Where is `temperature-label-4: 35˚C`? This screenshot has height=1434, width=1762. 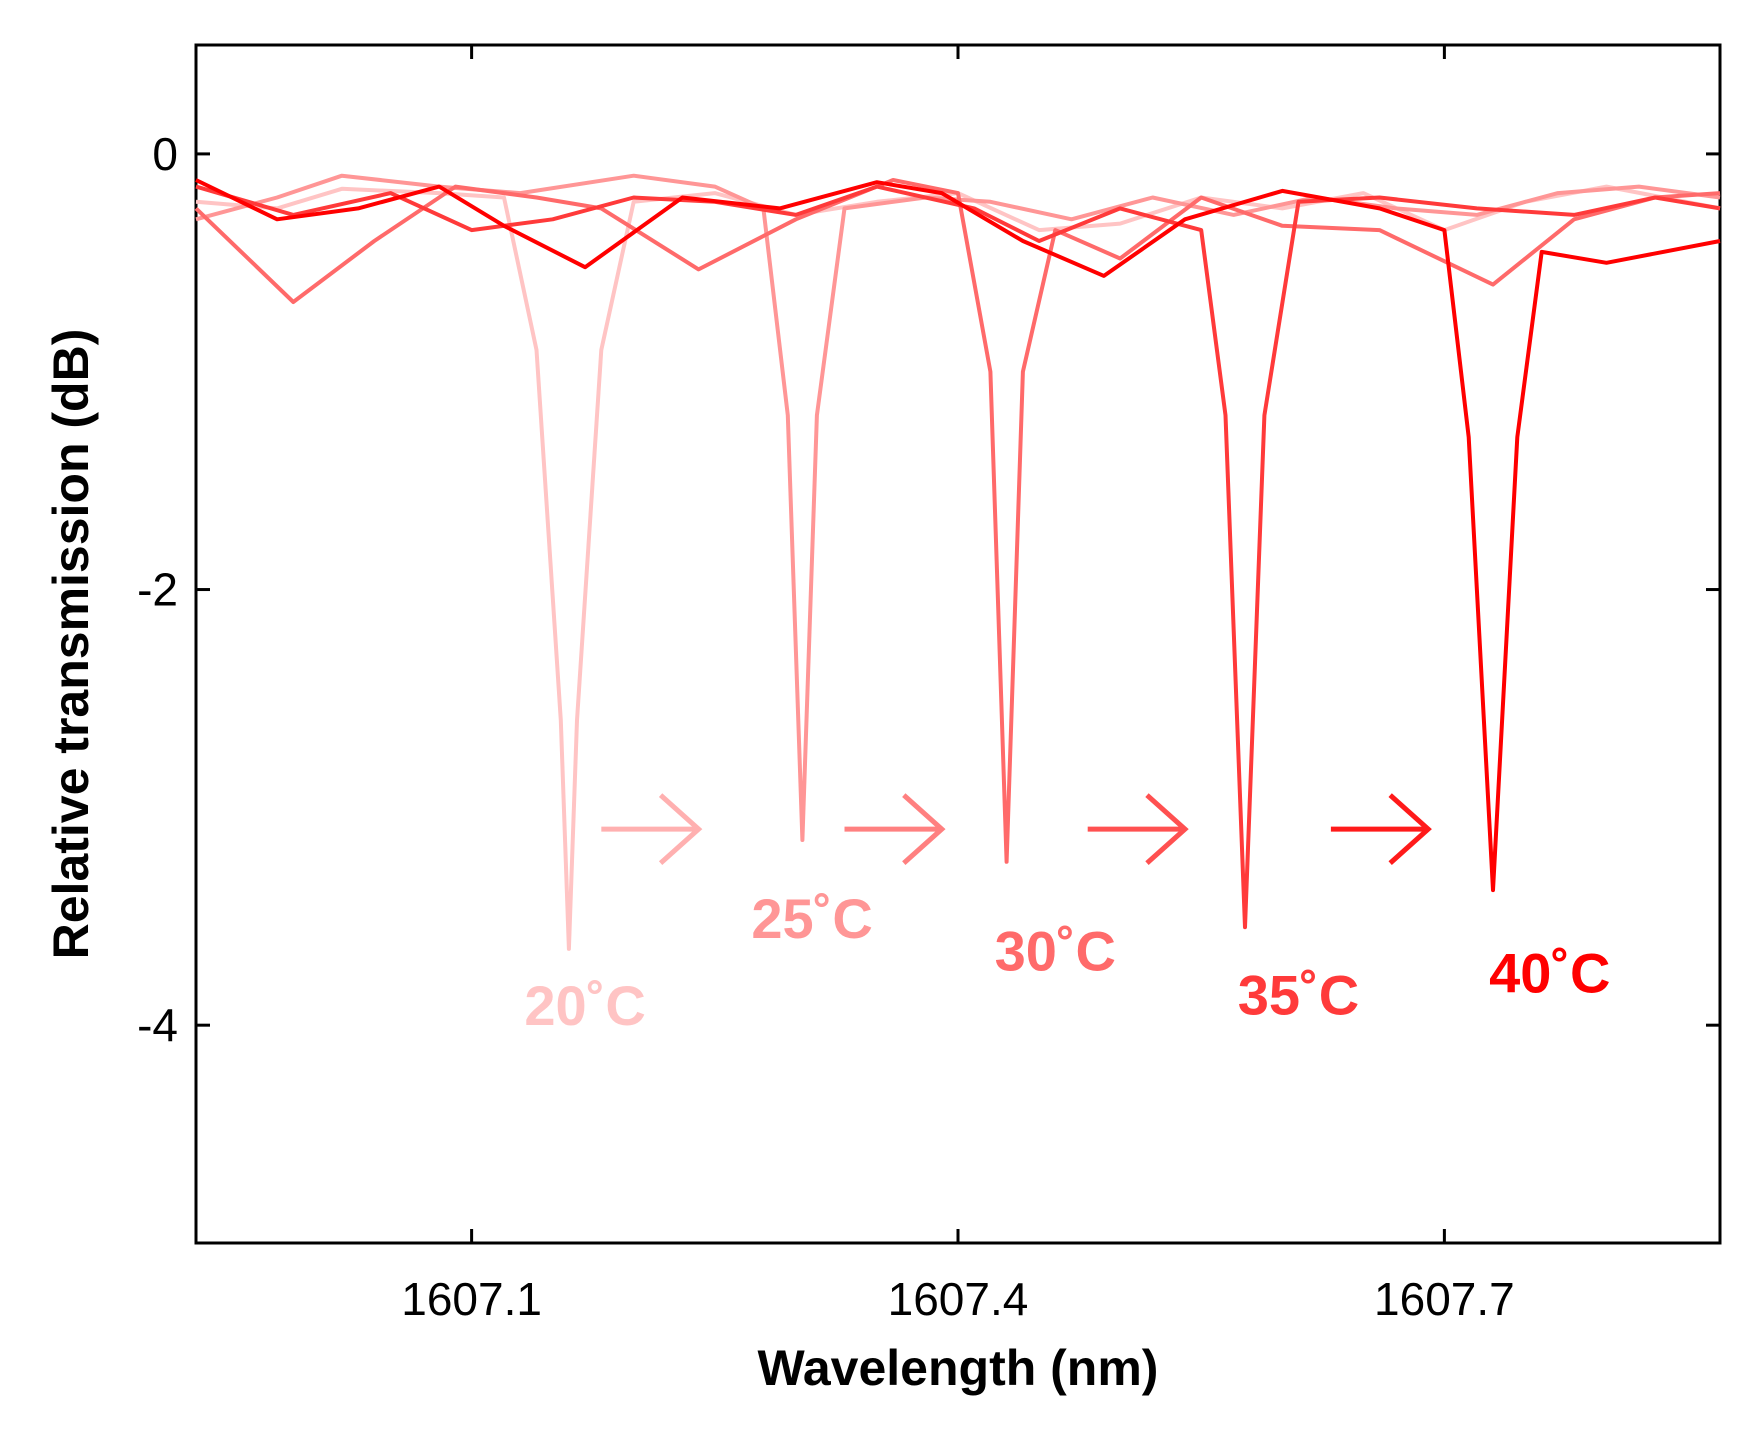 temperature-label-4: 35˚C is located at coordinates (1298, 994).